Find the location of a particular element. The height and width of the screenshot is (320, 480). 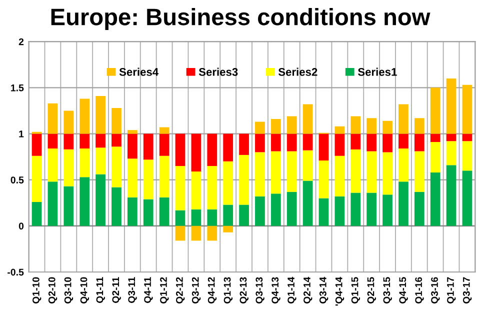

y-tick-label: 1 is located at coordinates (21, 134).